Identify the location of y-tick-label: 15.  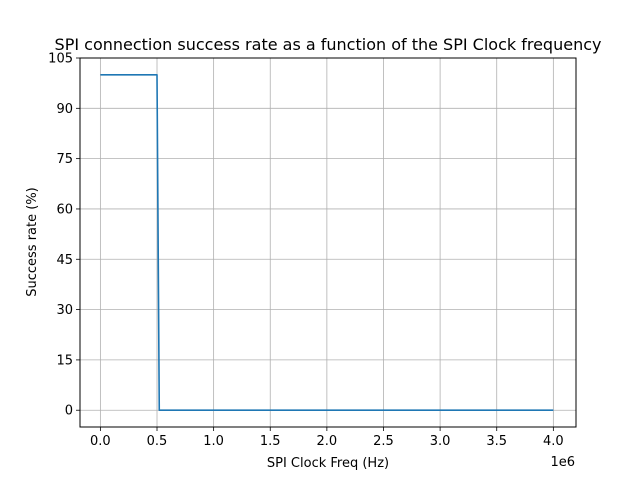
(64, 360).